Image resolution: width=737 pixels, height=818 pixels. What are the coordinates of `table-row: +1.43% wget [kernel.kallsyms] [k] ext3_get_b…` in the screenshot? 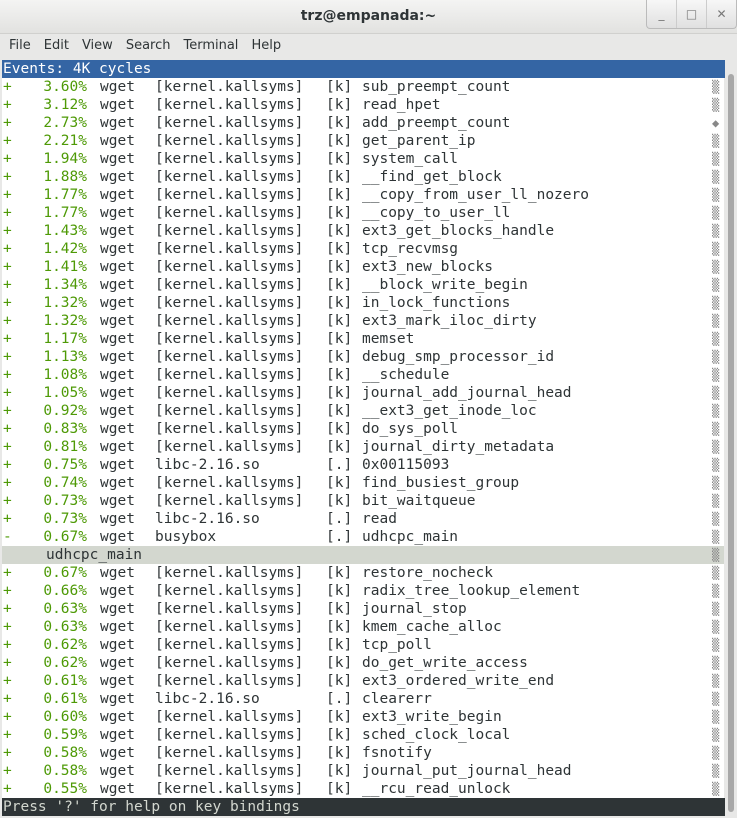 It's located at (363, 231).